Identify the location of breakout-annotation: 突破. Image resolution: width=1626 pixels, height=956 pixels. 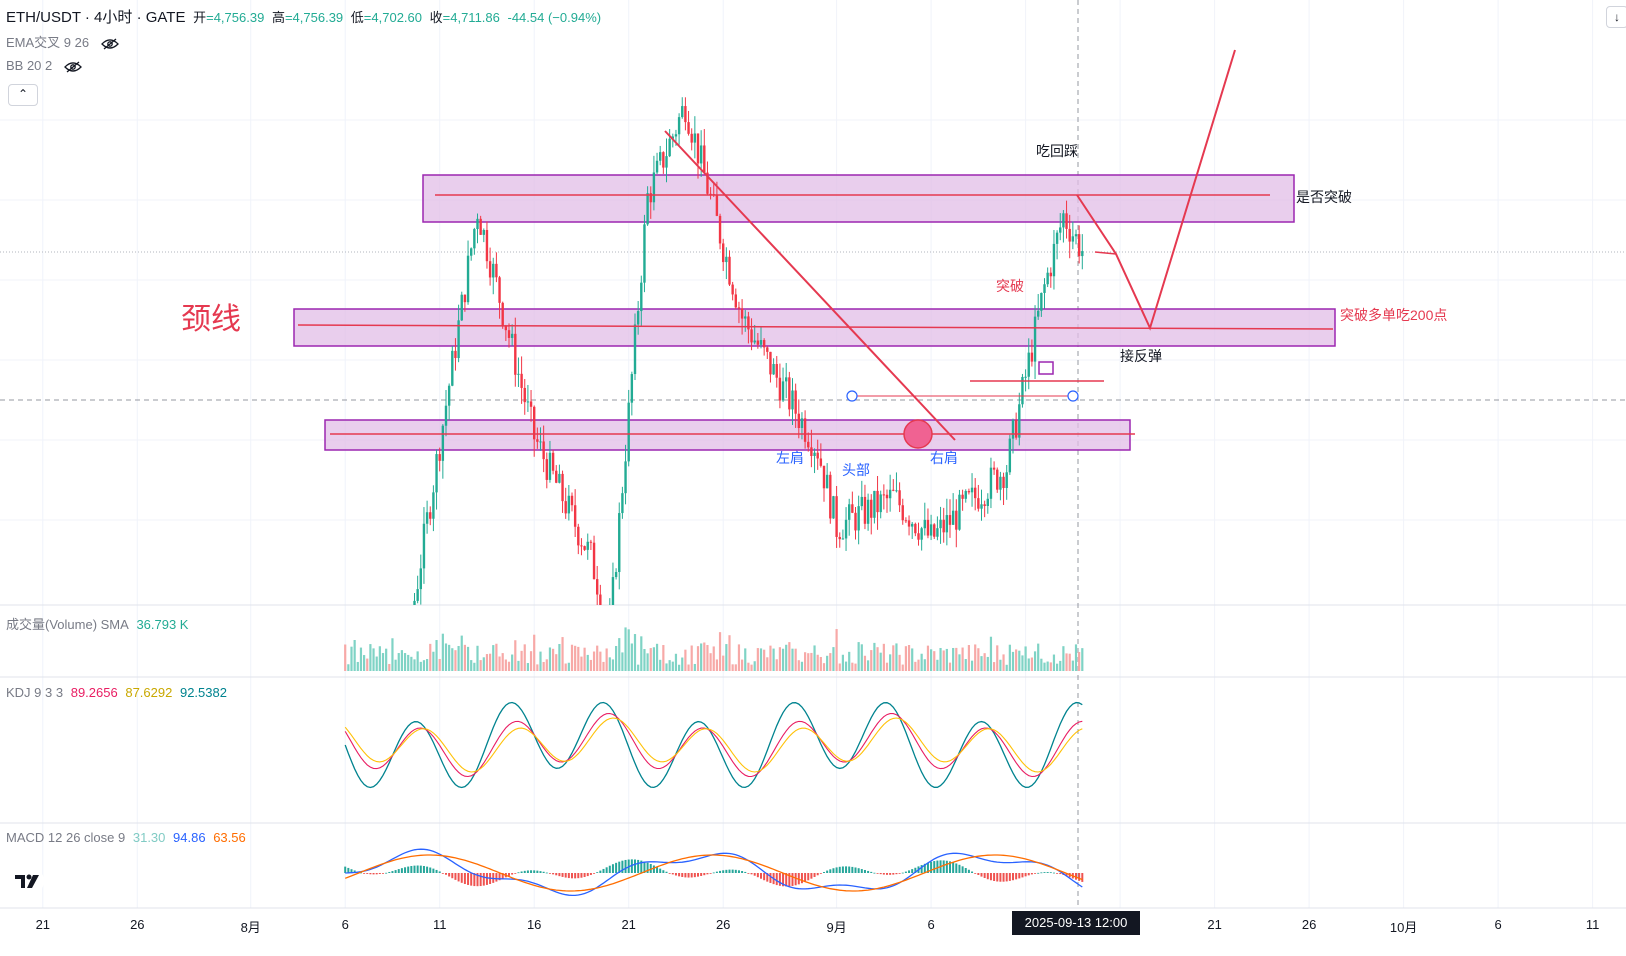
(1010, 286).